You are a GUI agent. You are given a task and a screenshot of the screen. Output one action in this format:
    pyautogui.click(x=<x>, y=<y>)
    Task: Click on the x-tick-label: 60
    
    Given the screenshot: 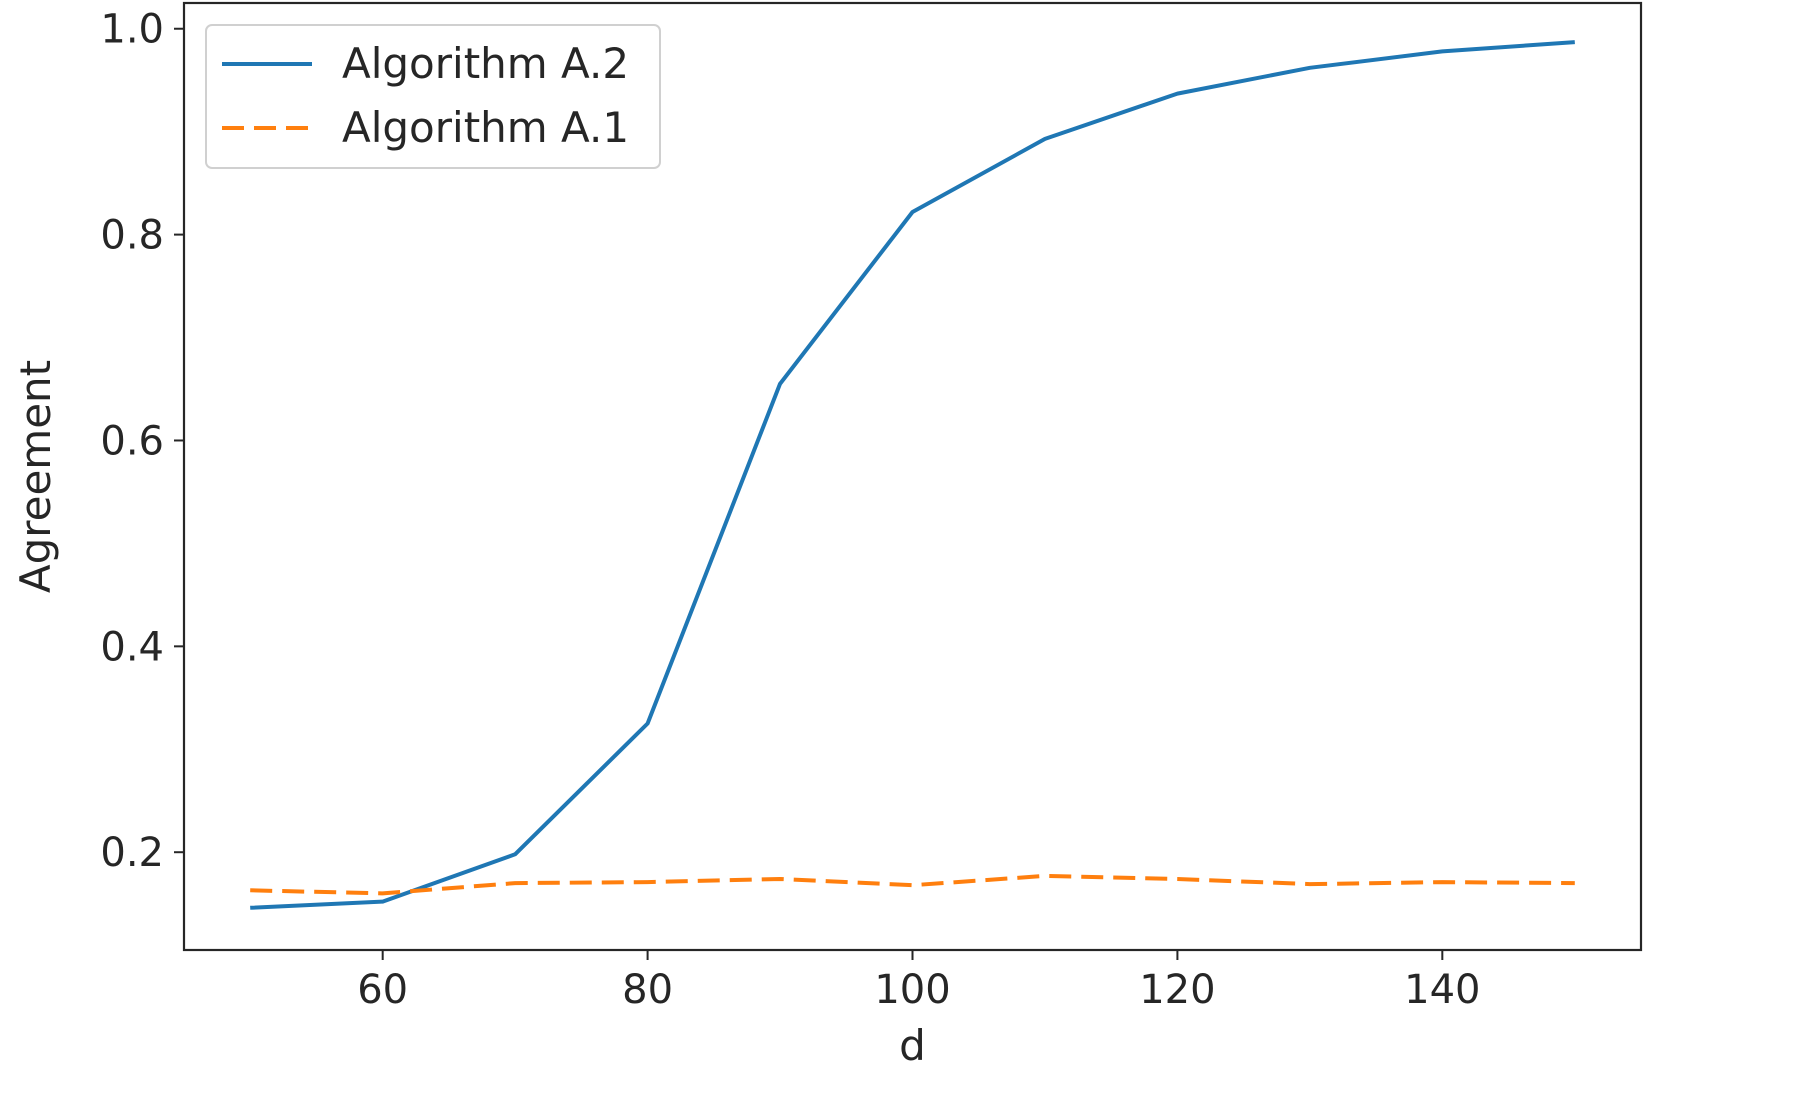 What is the action you would take?
    pyautogui.click(x=382, y=990)
    